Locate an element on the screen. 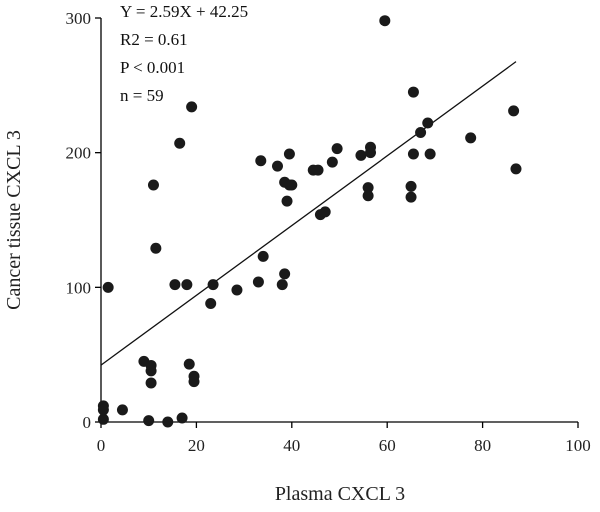 The width and height of the screenshot is (600, 512). y-ticks: 0 100 200 300 is located at coordinates (83, 220).